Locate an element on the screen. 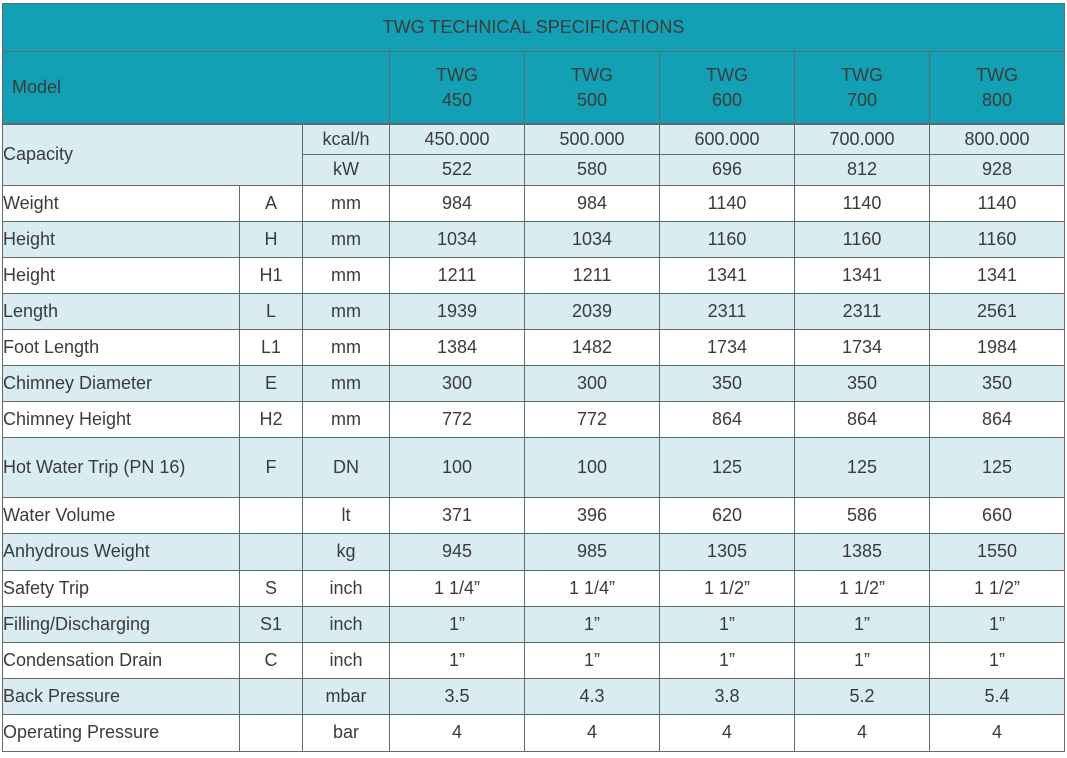  row-unit: kW is located at coordinates (346, 169).